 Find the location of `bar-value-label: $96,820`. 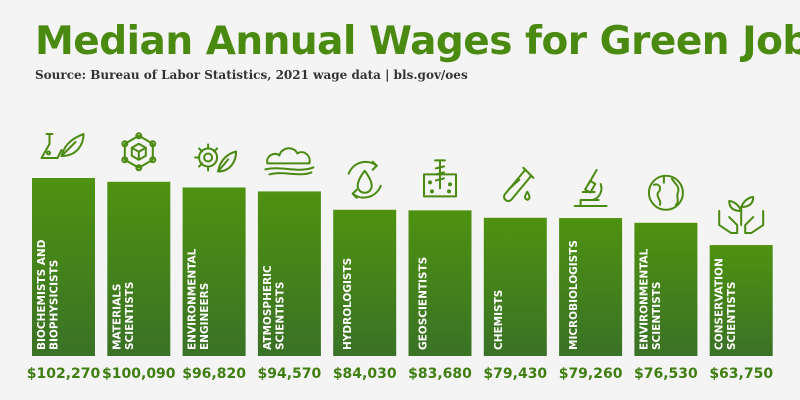

bar-value-label: $96,820 is located at coordinates (214, 374).